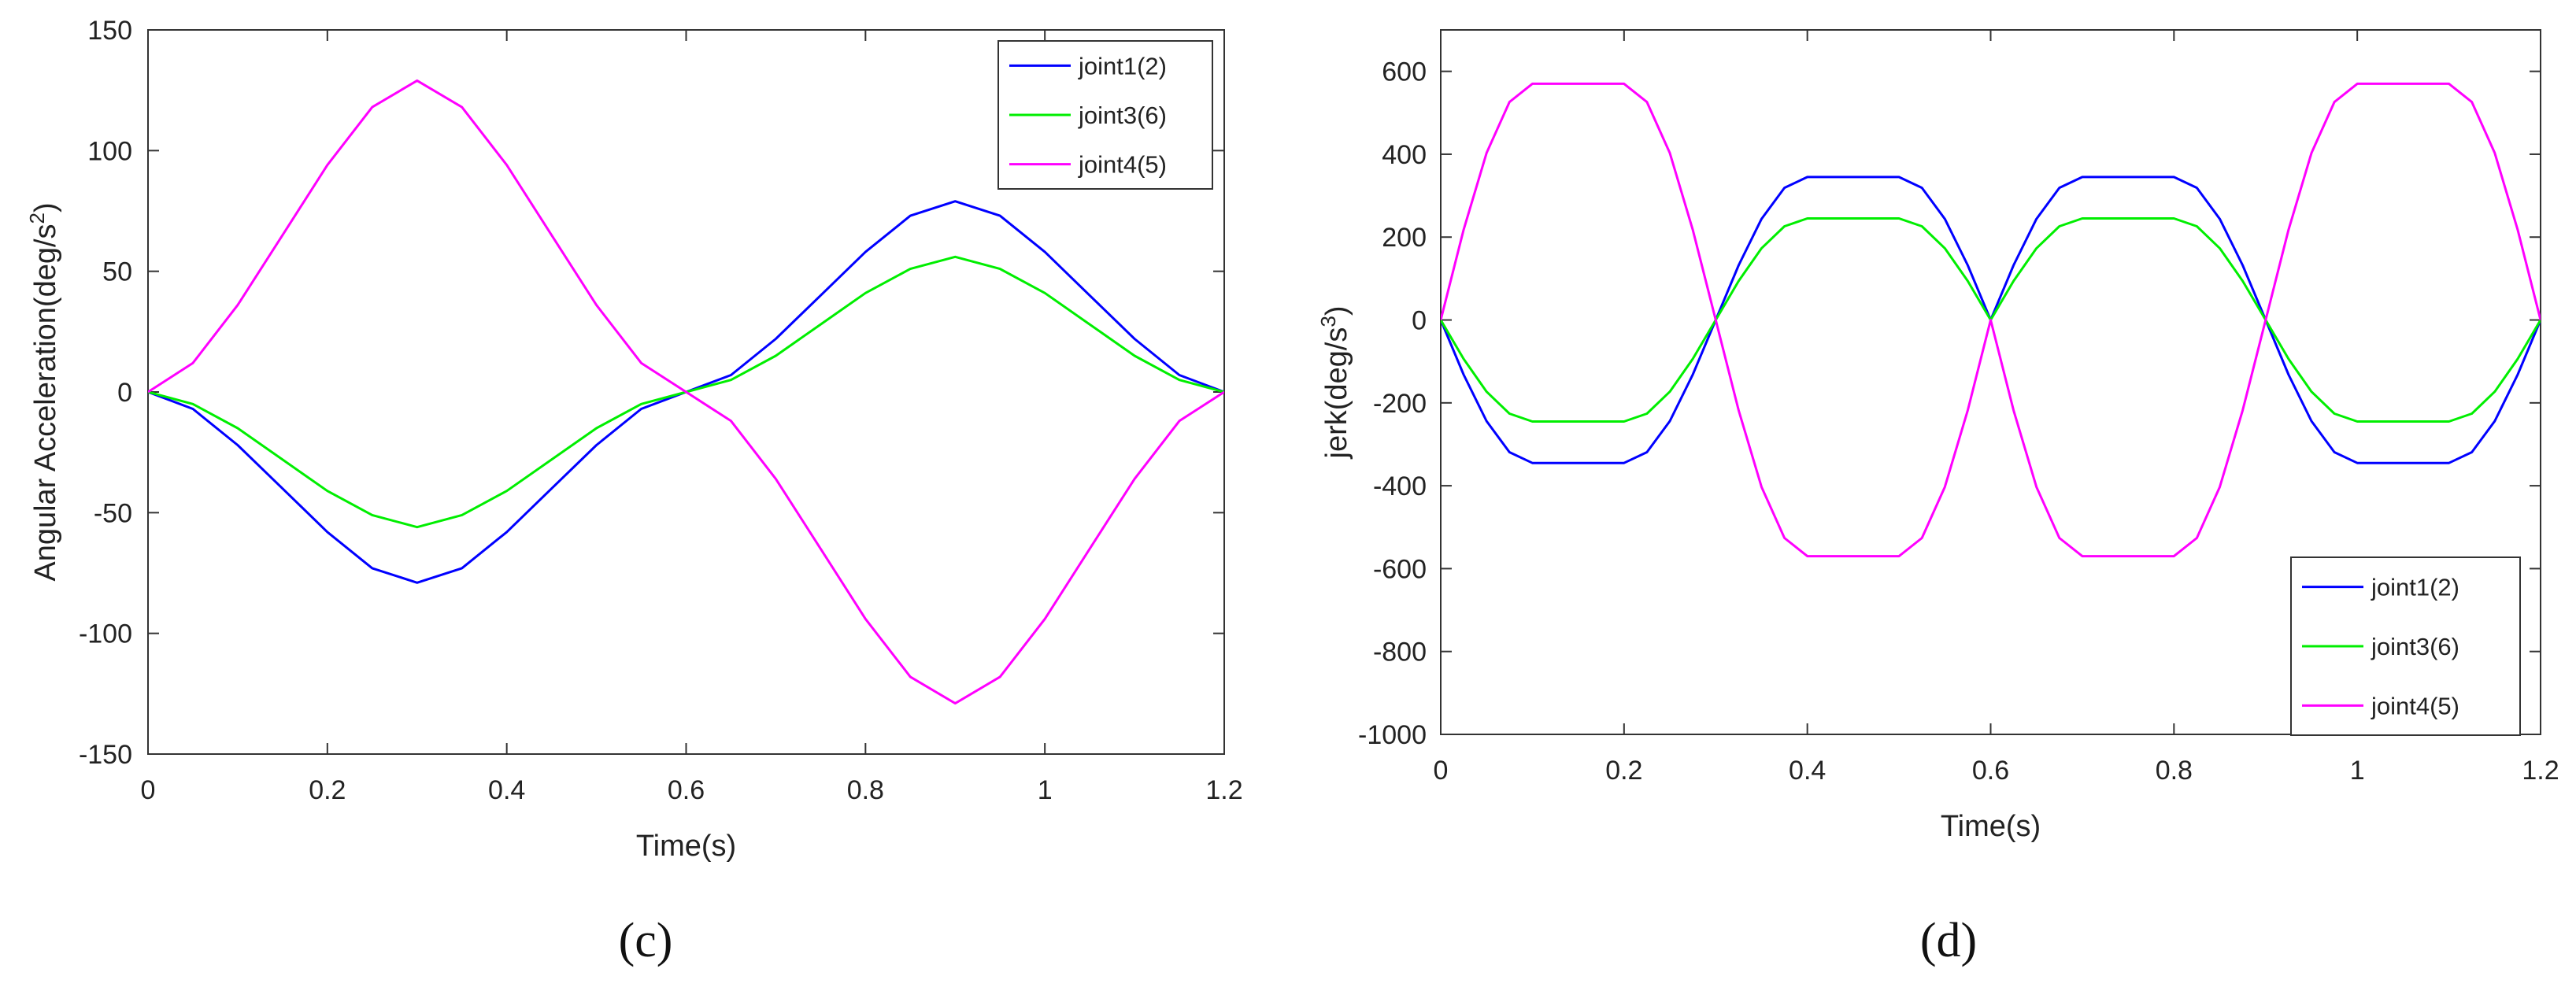  I want to click on y-axis-label-main: Angular Acceleration(deg/s, so click(45, 402).